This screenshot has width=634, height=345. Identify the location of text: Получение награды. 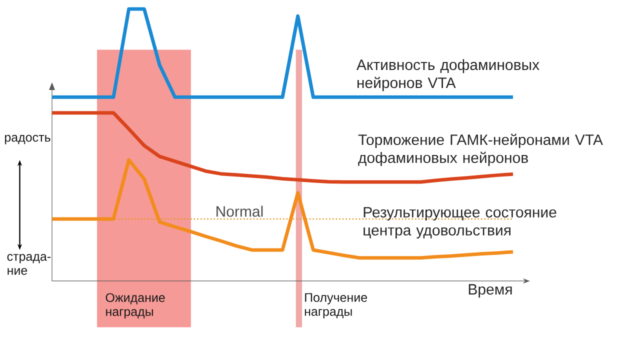
(336, 305).